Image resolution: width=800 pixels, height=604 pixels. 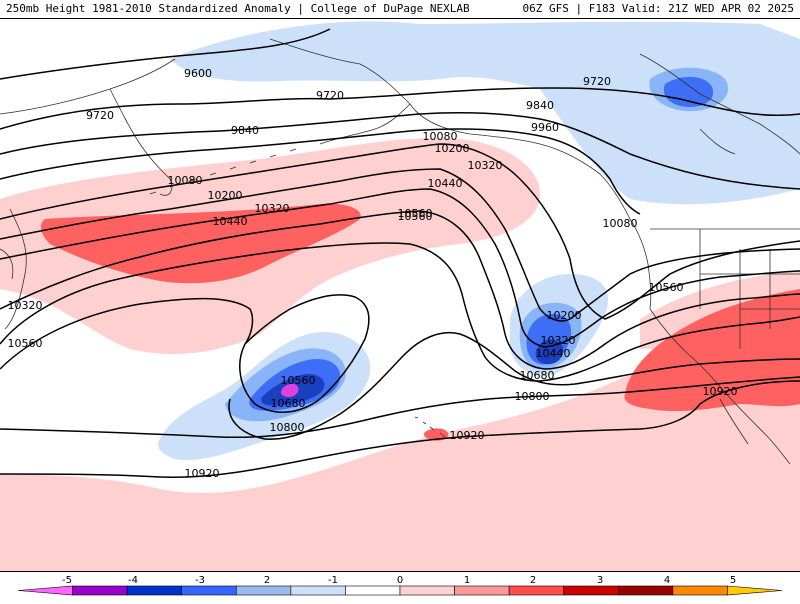 What do you see at coordinates (545, 127) in the screenshot?
I see `contour-label: 9960` at bounding box center [545, 127].